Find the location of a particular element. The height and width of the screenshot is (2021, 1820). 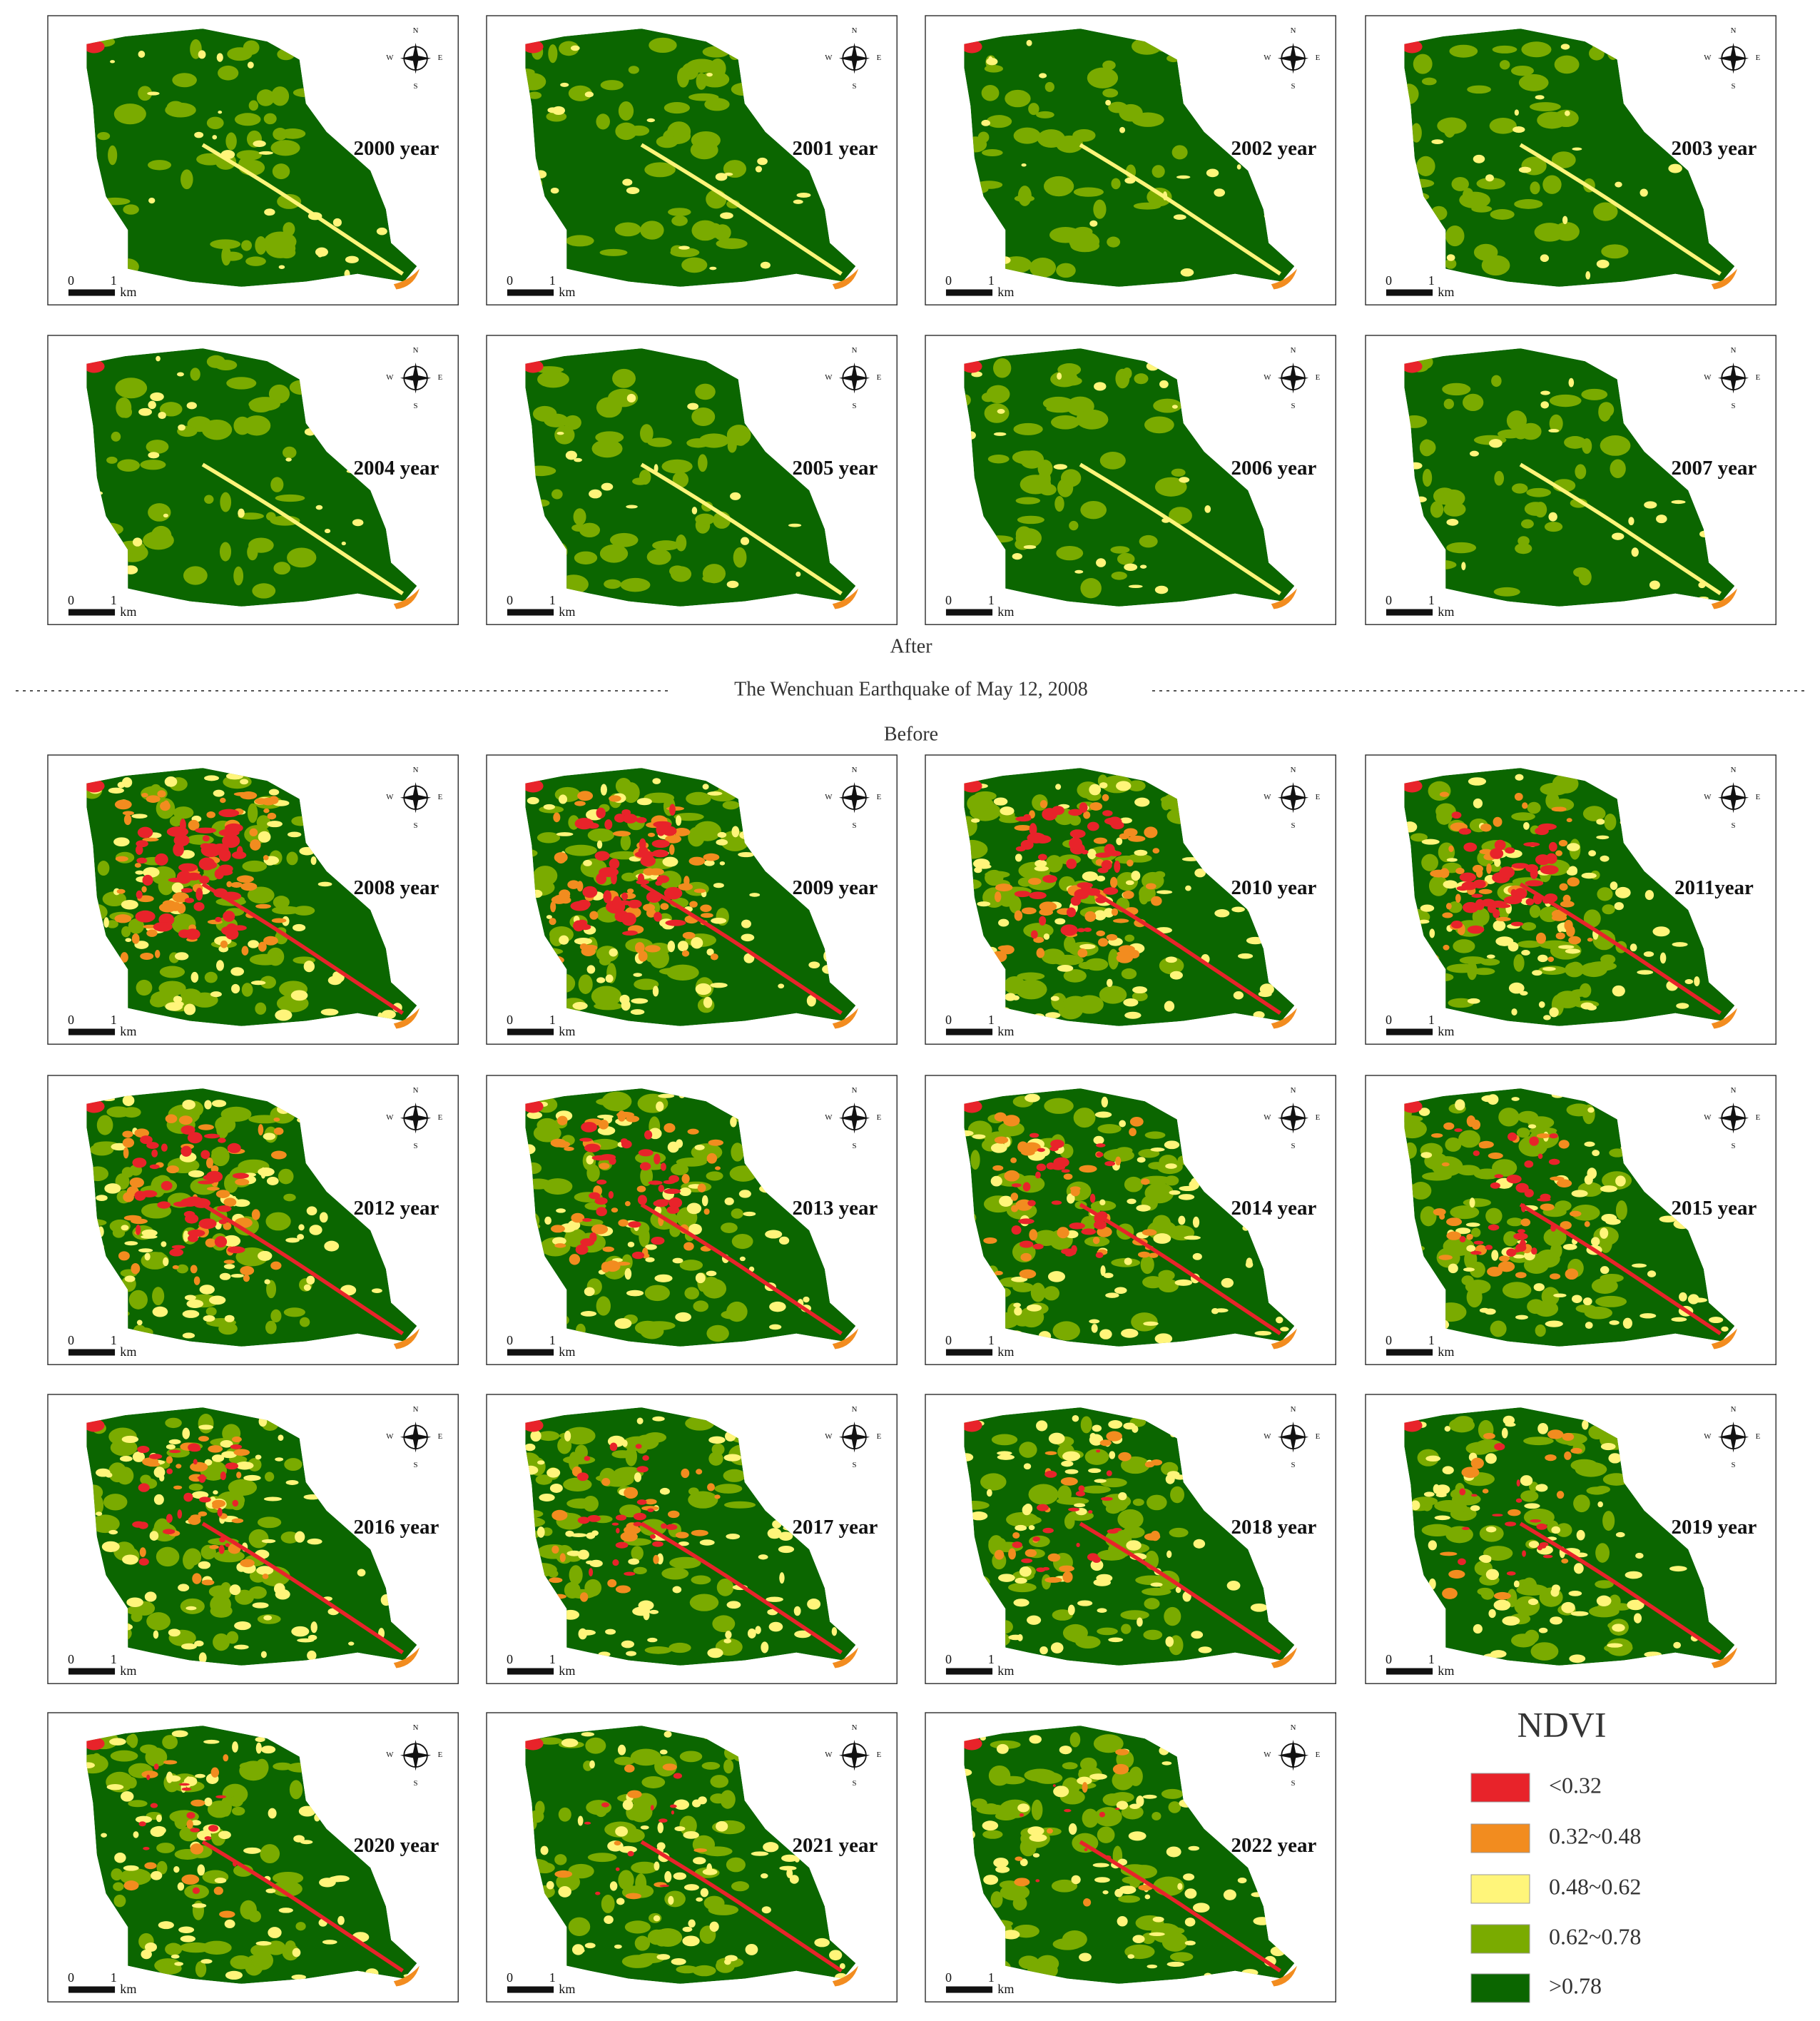

scale-one: 1 is located at coordinates (114, 1977).